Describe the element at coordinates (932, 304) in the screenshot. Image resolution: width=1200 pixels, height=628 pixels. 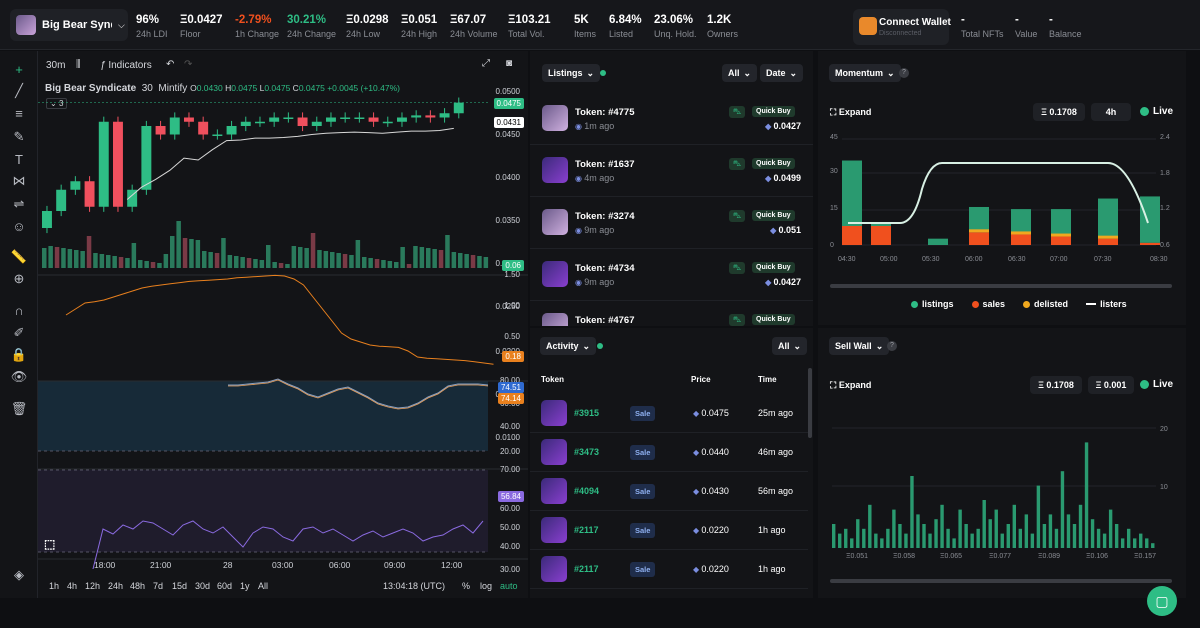
I see `legend-item-listings: listings` at that location.